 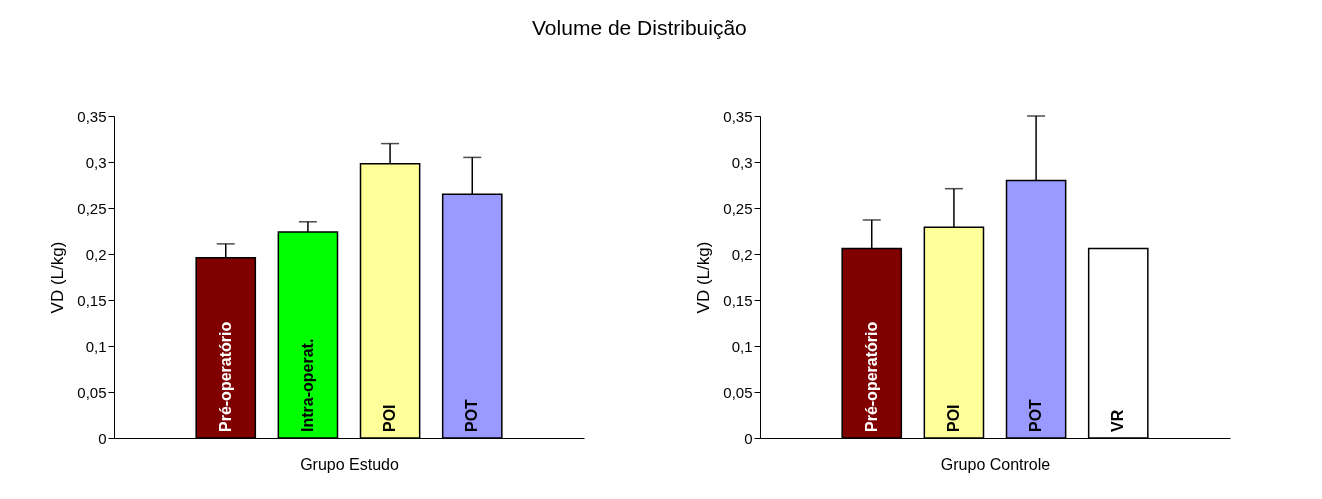 I want to click on x-axis-title: Grupo Controle, so click(x=995, y=464).